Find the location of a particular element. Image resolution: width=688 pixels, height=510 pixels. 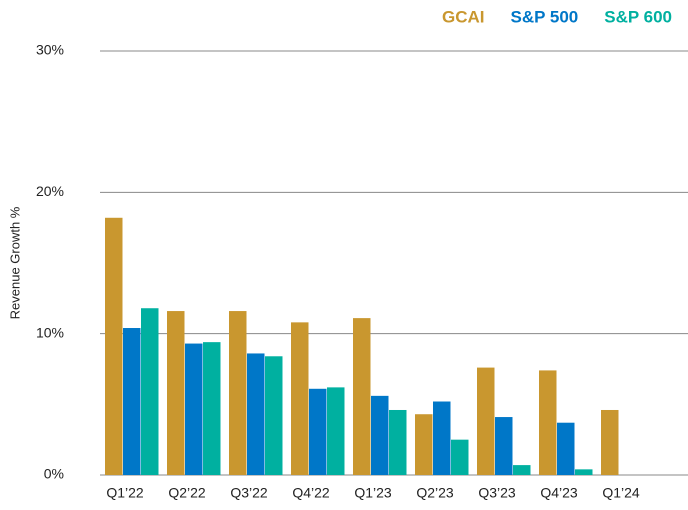

x-tick-label: Q4’23 is located at coordinates (559, 493).